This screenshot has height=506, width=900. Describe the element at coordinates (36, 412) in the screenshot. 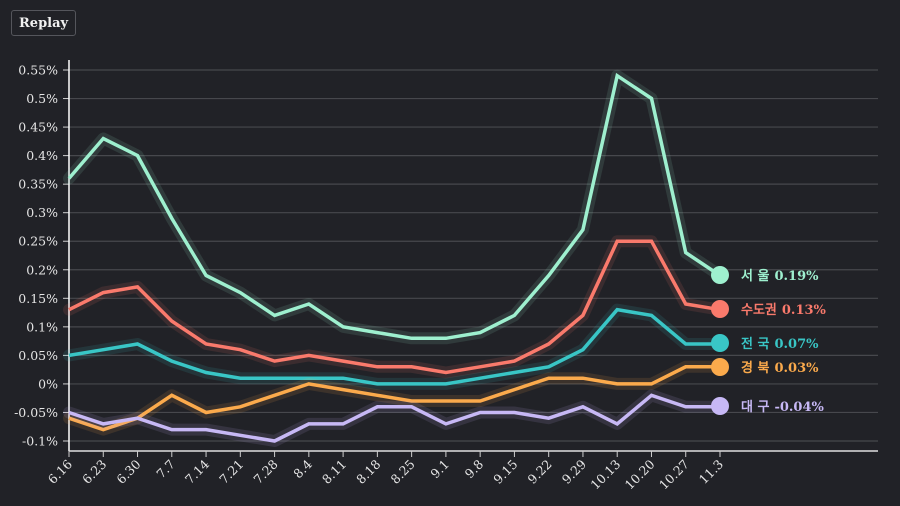

I see `y-tick-label: -0.05%` at that location.